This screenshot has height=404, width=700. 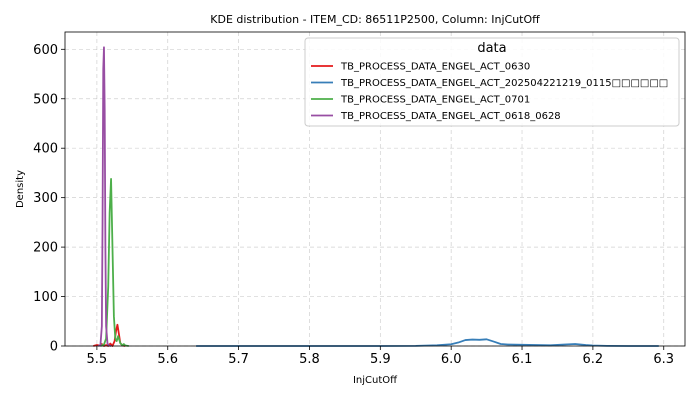 What do you see at coordinates (375, 380) in the screenshot?
I see `x-axis-label: InjCutOff` at bounding box center [375, 380].